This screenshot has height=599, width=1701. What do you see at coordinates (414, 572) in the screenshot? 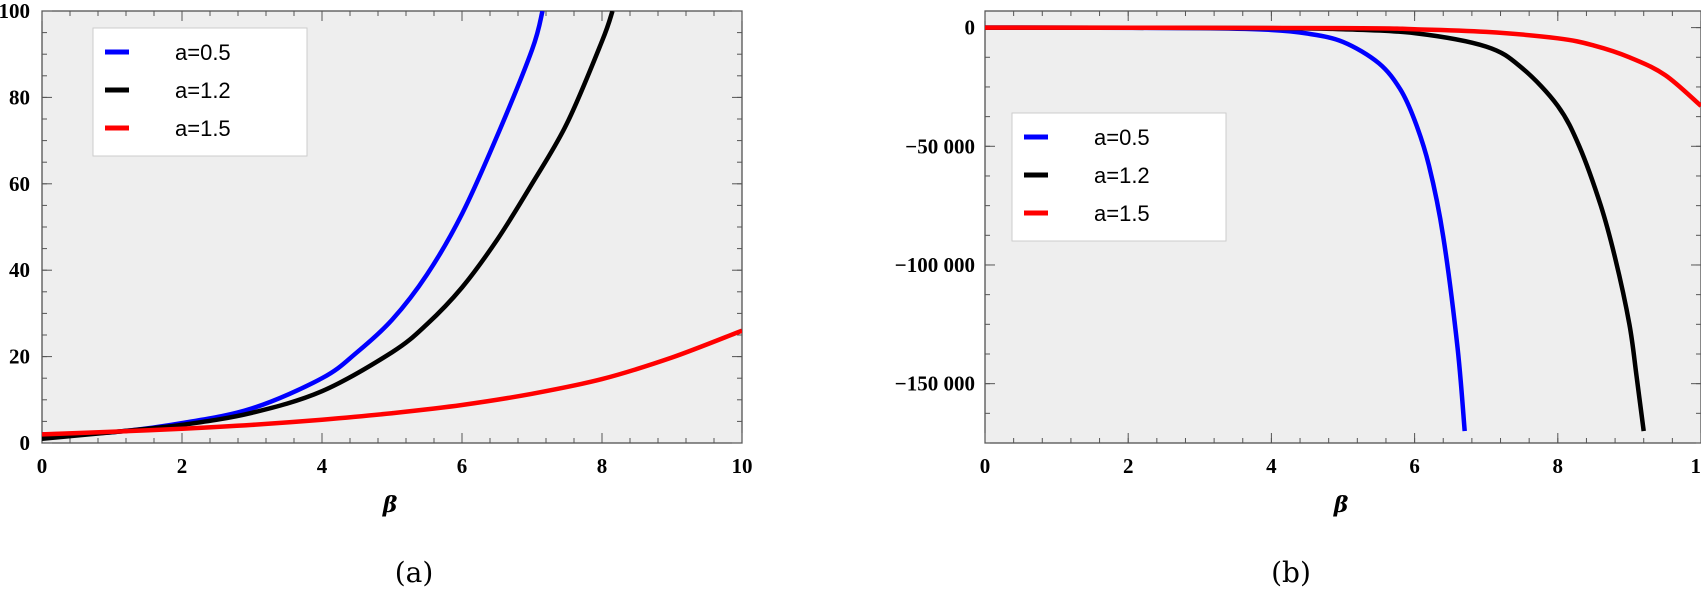
I see `panel-caption: (a)` at bounding box center [414, 572].